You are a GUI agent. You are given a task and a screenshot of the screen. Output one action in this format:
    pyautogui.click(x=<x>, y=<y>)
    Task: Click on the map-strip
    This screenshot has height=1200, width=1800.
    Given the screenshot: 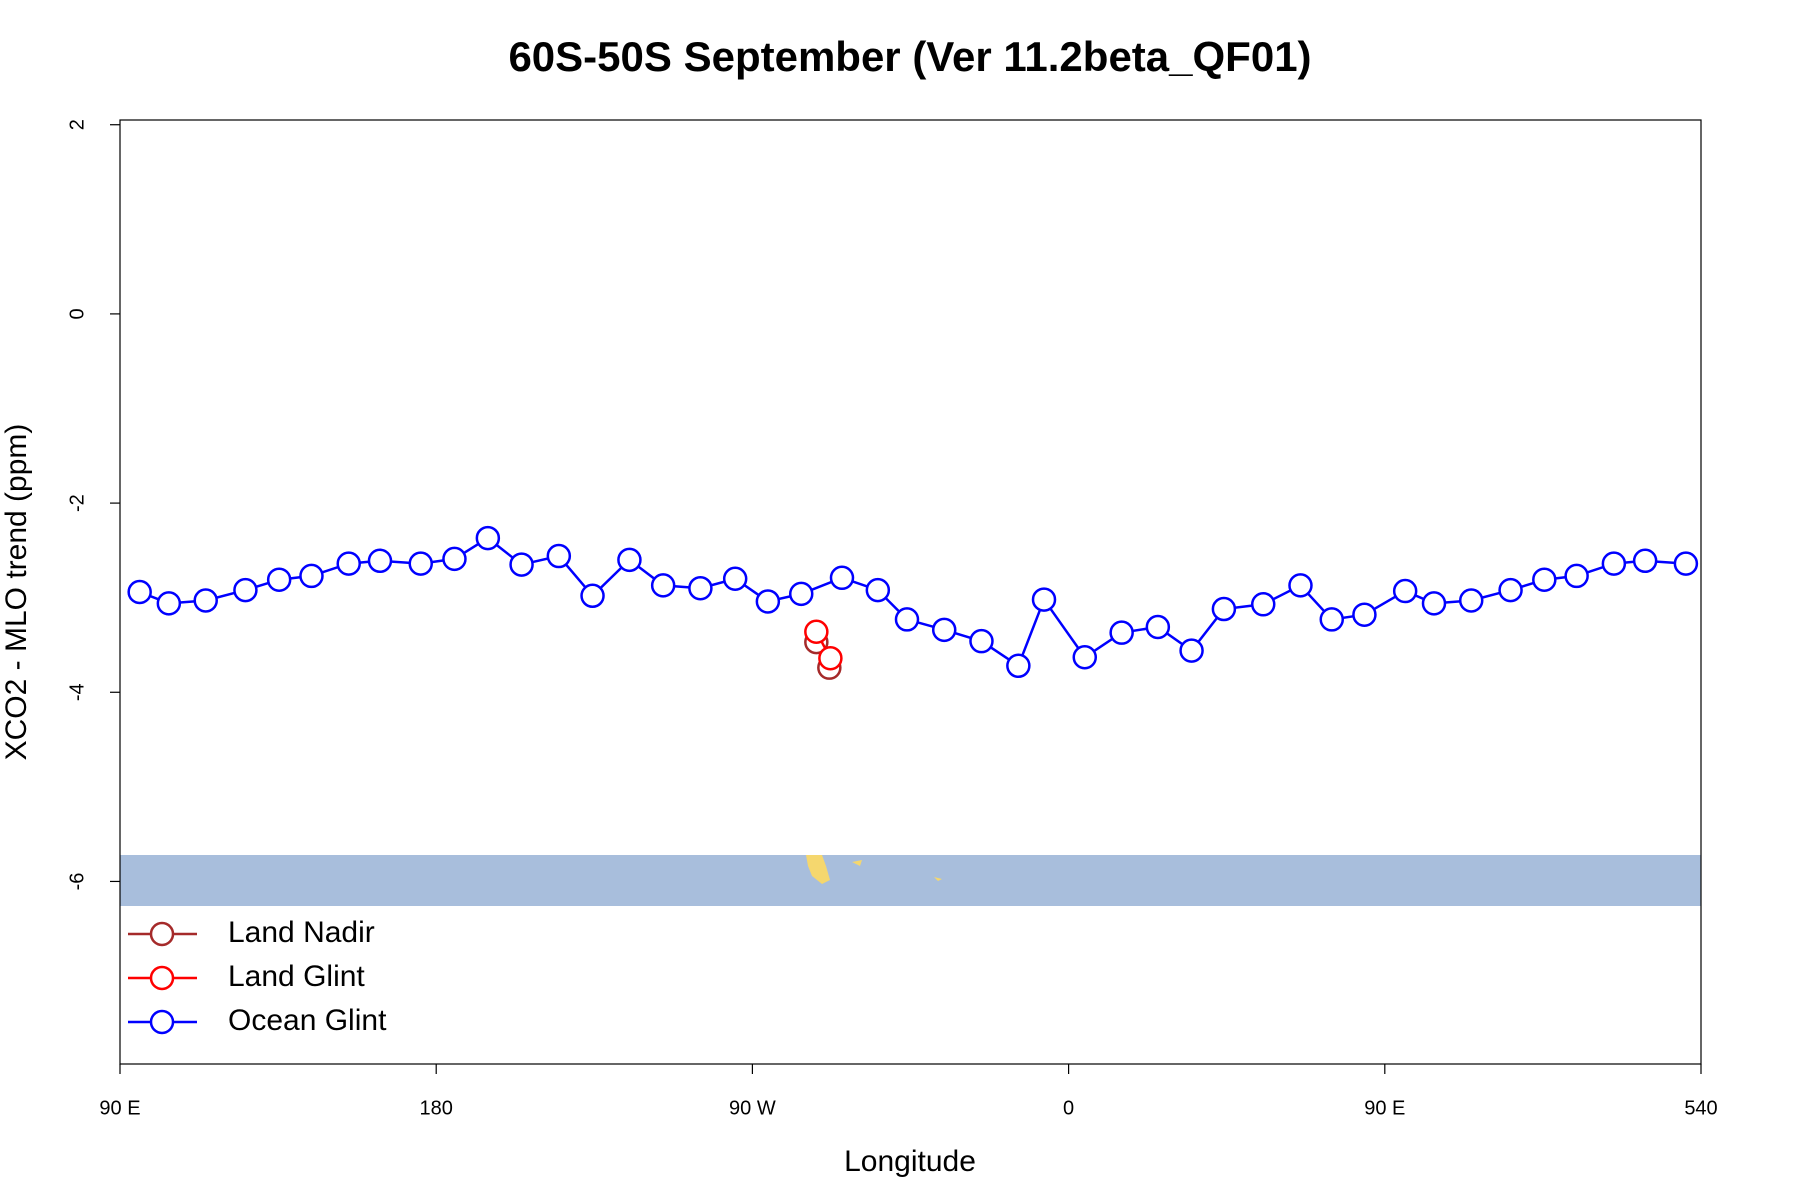 What is the action you would take?
    pyautogui.click(x=910, y=880)
    